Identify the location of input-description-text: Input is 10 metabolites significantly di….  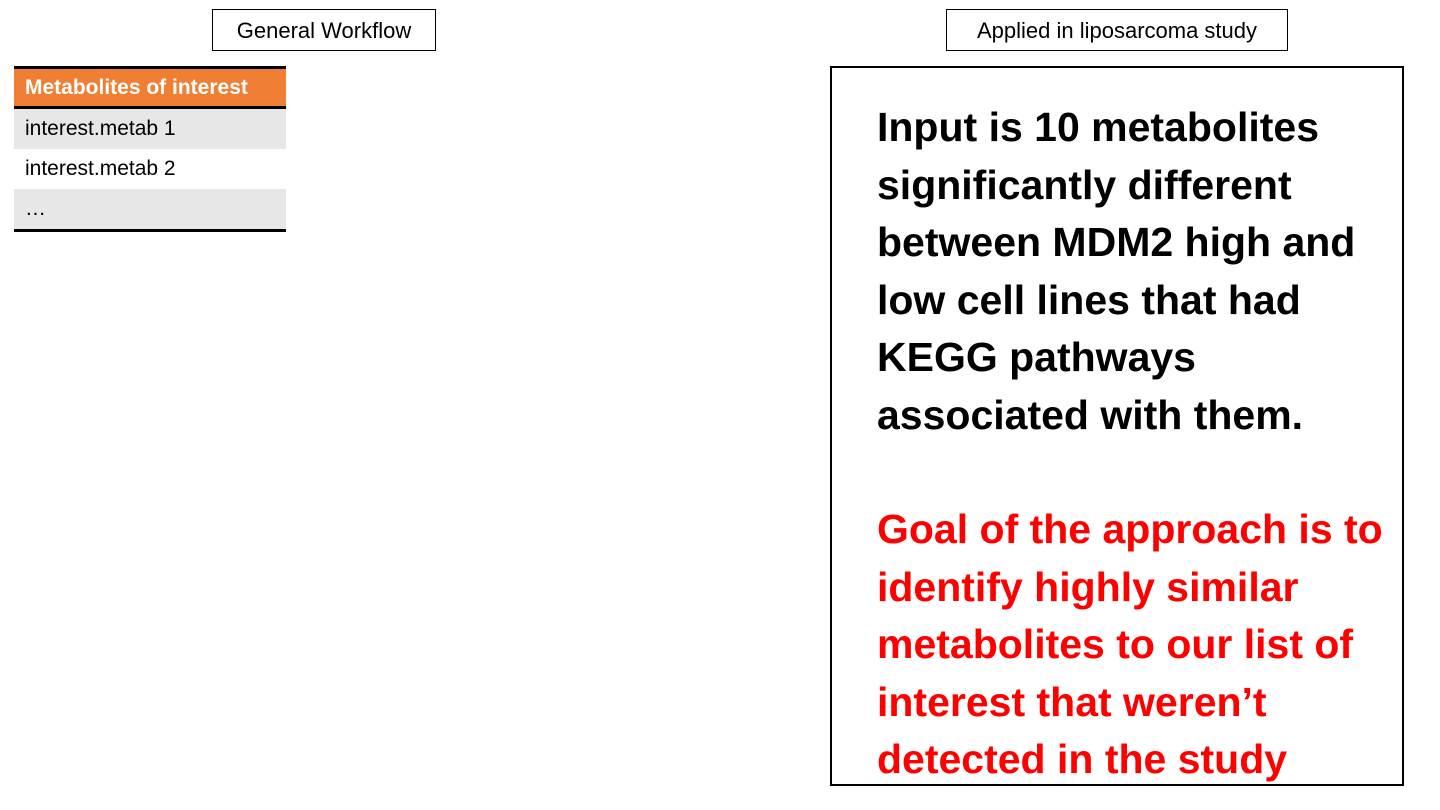
(1116, 271).